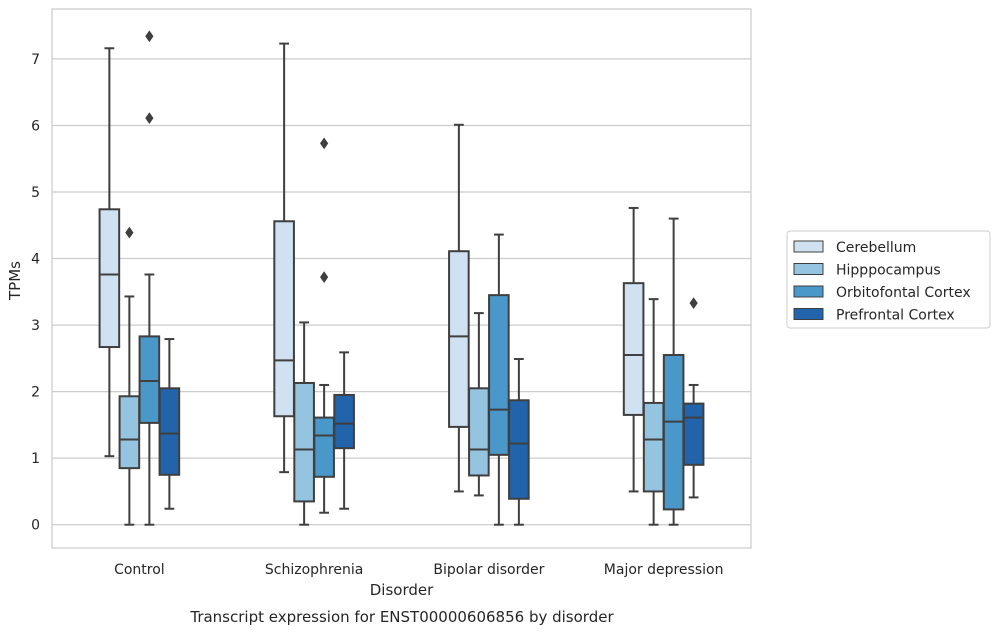 Image resolution: width=999 pixels, height=634 pixels. What do you see at coordinates (895, 316) in the screenshot?
I see `legend-label: Prefrontal Cortex` at bounding box center [895, 316].